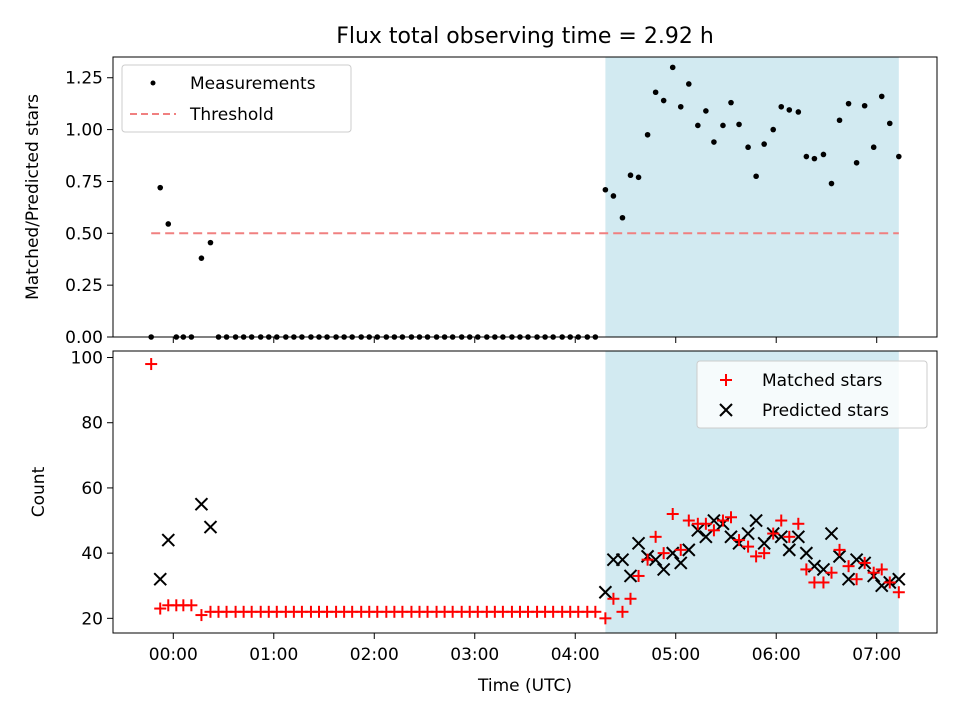 The image size is (960, 720). What do you see at coordinates (84, 286) in the screenshot?
I see `ratio-y-tick-label: 0.25` at bounding box center [84, 286].